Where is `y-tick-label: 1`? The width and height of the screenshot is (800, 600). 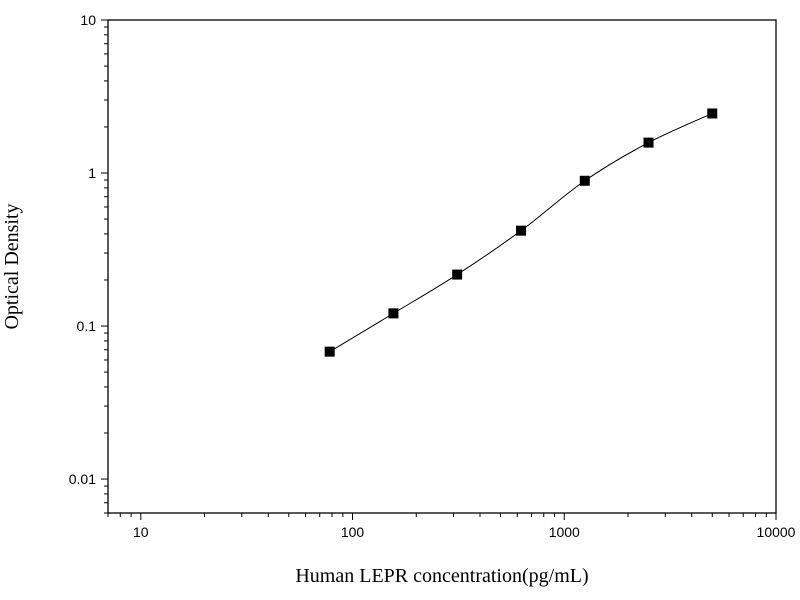
y-tick-label: 1 is located at coordinates (92, 173).